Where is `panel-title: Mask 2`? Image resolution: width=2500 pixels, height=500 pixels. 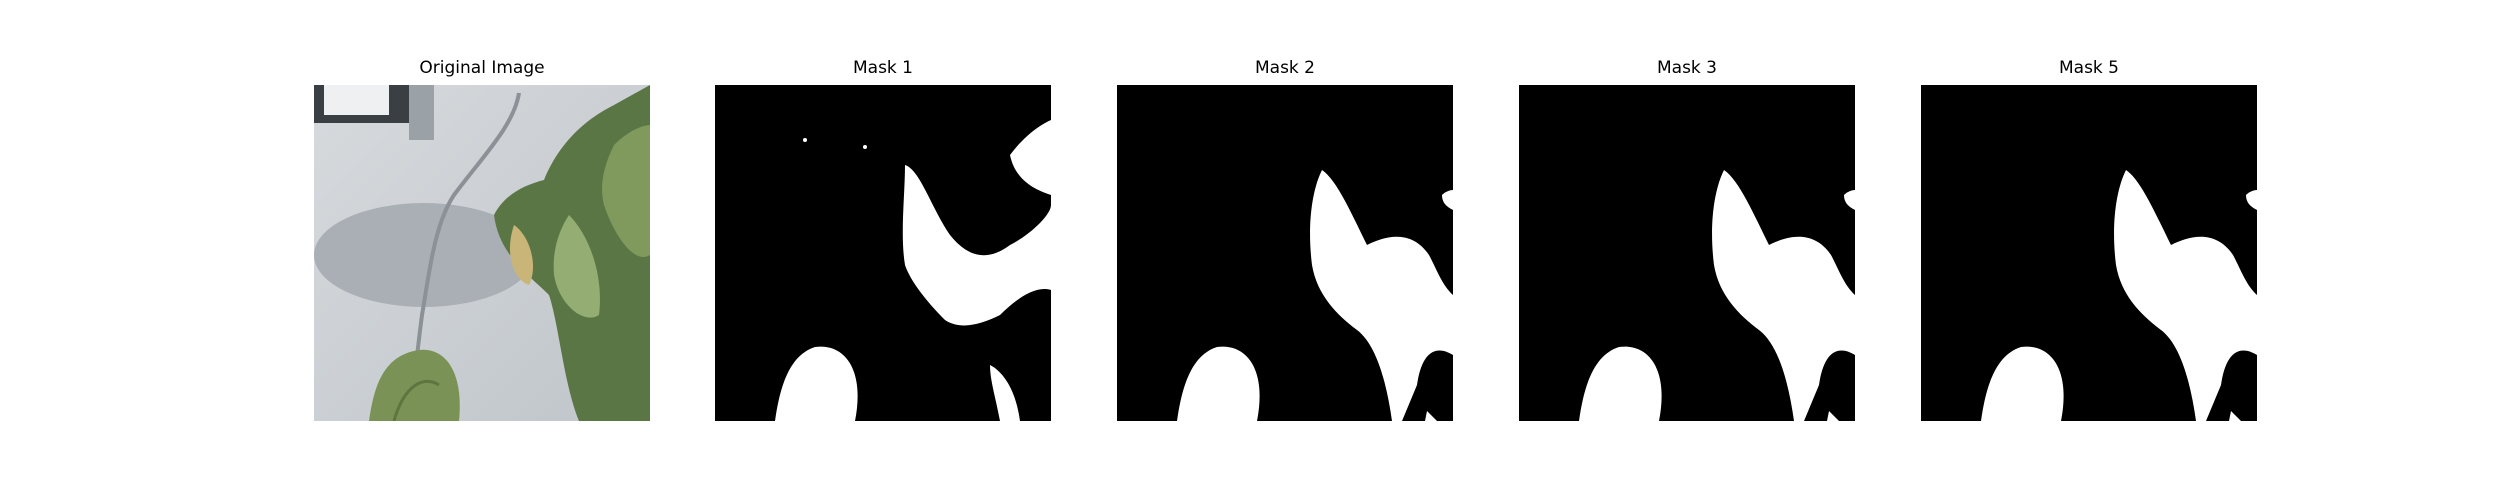 panel-title: Mask 2 is located at coordinates (1284, 68).